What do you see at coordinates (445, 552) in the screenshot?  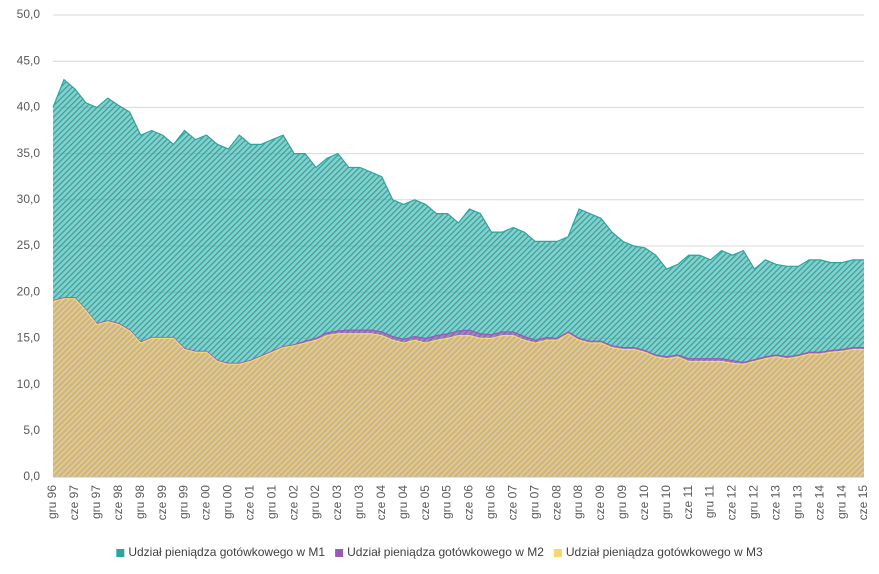 I see `legend-label: Udział pieniądza gotówkowego w M2` at bounding box center [445, 552].